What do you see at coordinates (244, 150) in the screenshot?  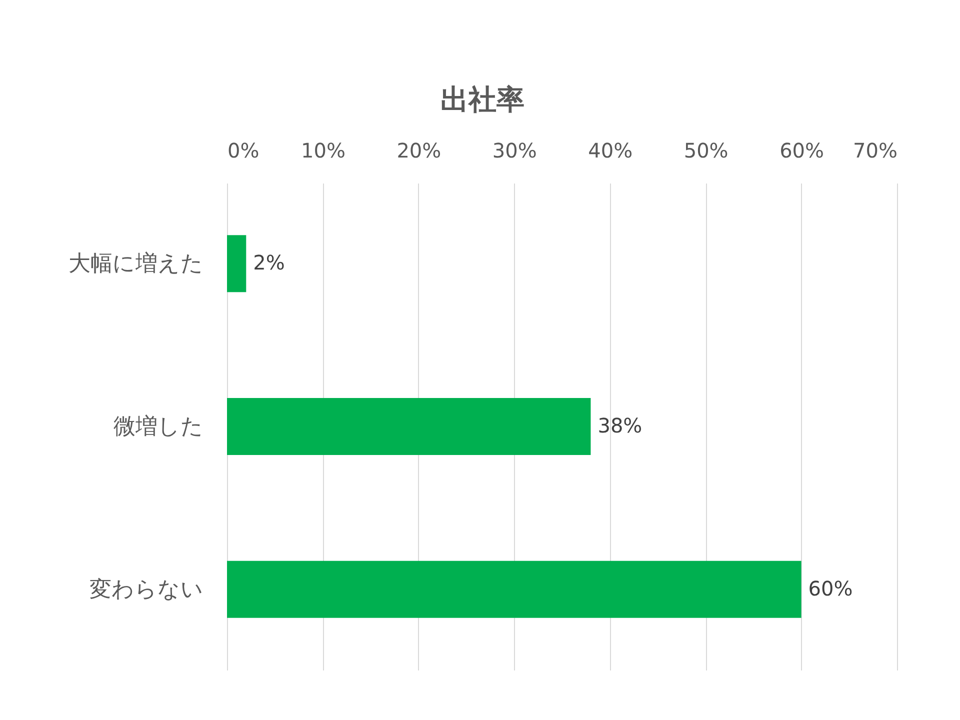 I see `x-tick-label: 0%` at bounding box center [244, 150].